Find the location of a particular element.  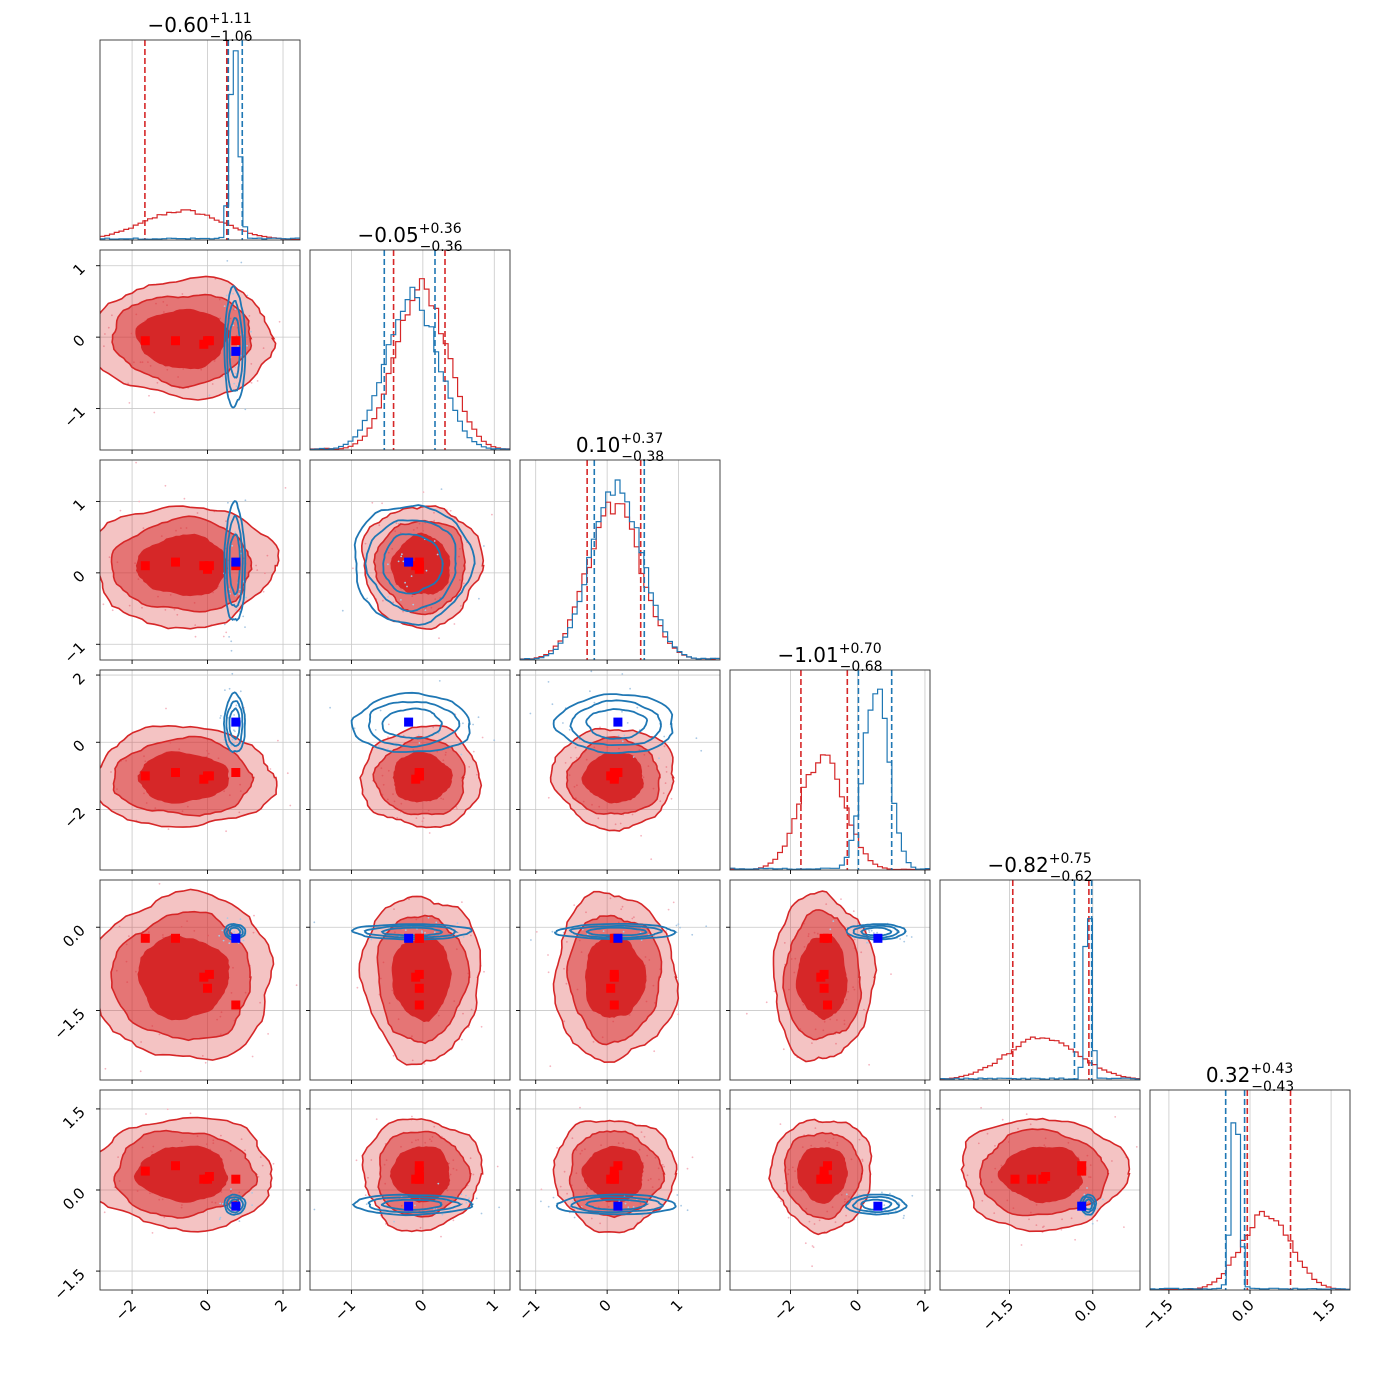

blue-truth-marker is located at coordinates (409, 938).